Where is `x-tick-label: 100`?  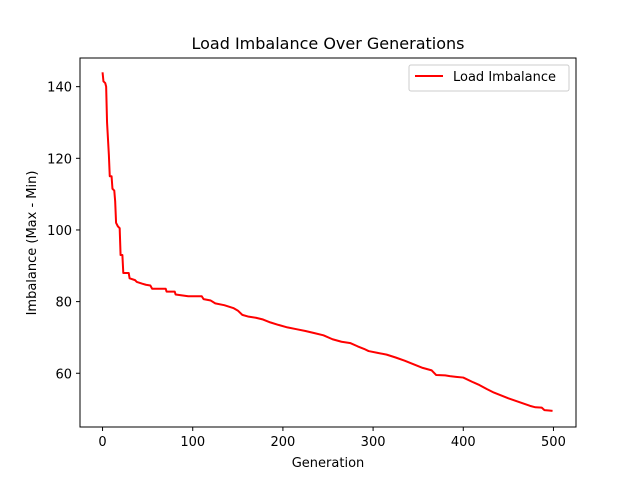
x-tick-label: 100 is located at coordinates (192, 442).